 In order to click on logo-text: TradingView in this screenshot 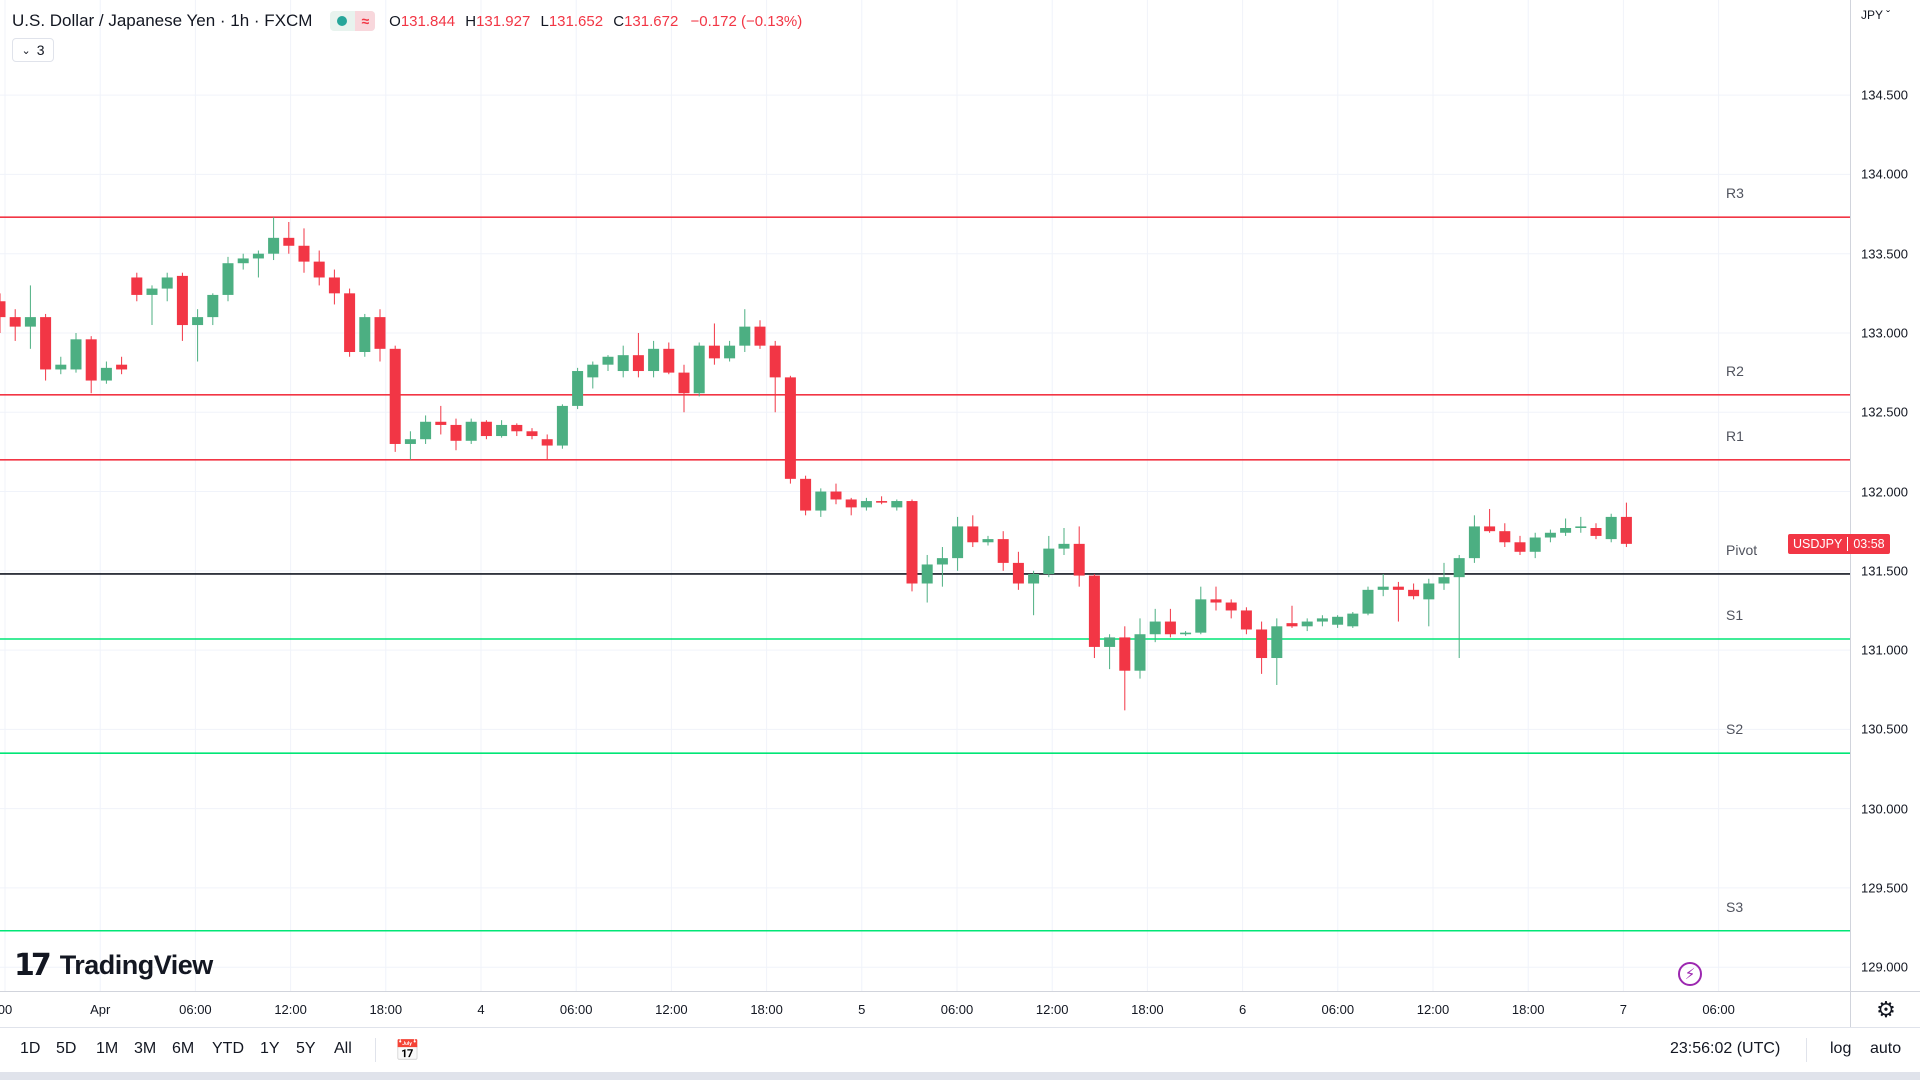, I will do `click(136, 964)`.